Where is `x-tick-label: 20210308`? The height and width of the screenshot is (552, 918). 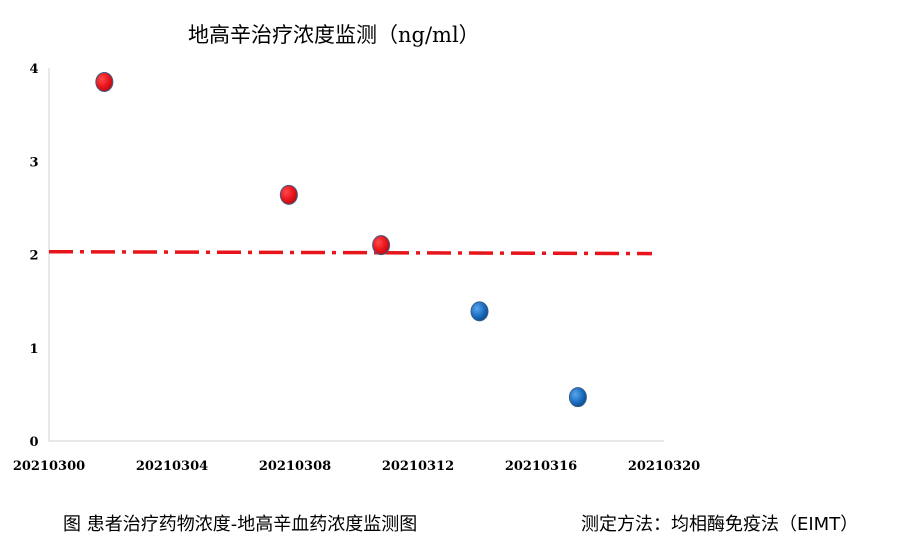
x-tick-label: 20210308 is located at coordinates (295, 466).